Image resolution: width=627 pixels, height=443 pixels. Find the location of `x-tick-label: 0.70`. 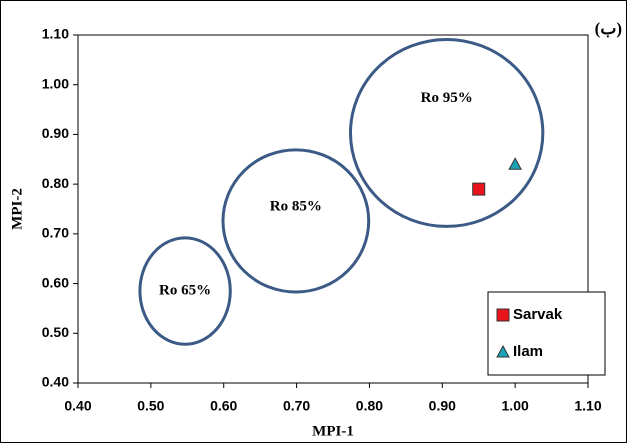

x-tick-label: 0.70 is located at coordinates (296, 406).